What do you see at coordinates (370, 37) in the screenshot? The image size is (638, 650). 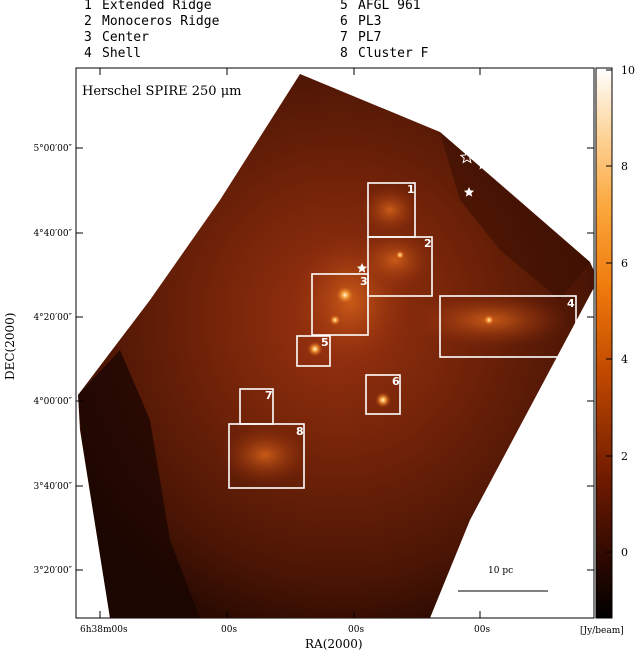 I see `legend-label: PL7` at bounding box center [370, 37].